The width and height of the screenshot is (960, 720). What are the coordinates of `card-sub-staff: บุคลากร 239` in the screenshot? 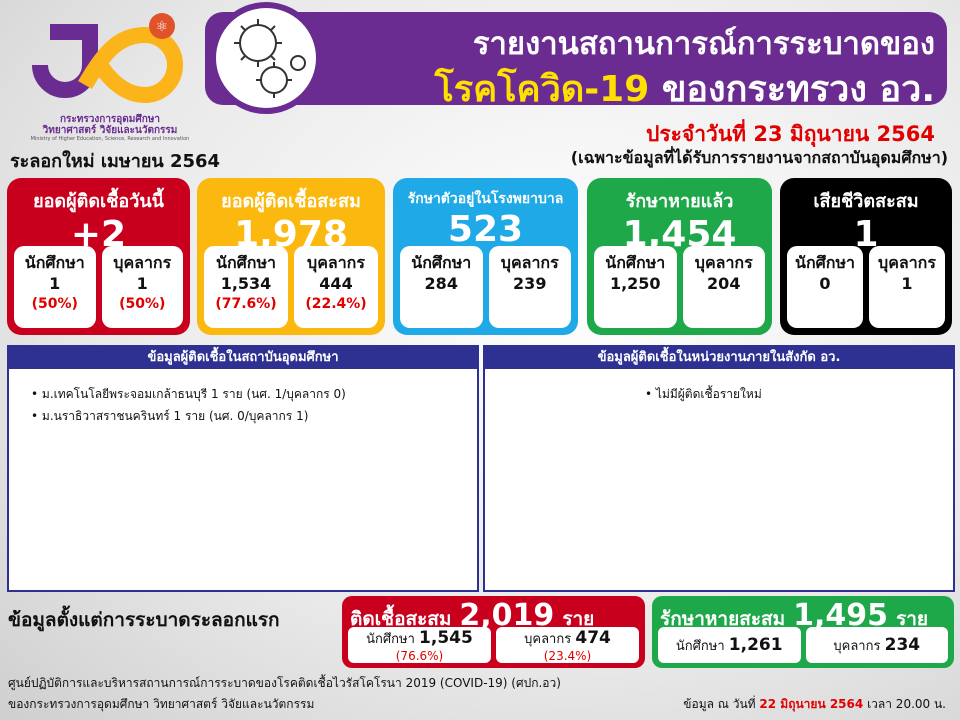 It's located at (529, 287).